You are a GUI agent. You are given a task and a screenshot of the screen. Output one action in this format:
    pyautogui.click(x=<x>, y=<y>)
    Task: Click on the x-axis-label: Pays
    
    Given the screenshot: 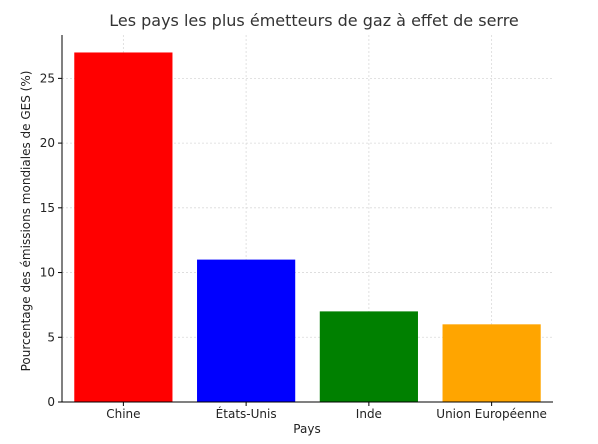 What is the action you would take?
    pyautogui.click(x=306, y=429)
    